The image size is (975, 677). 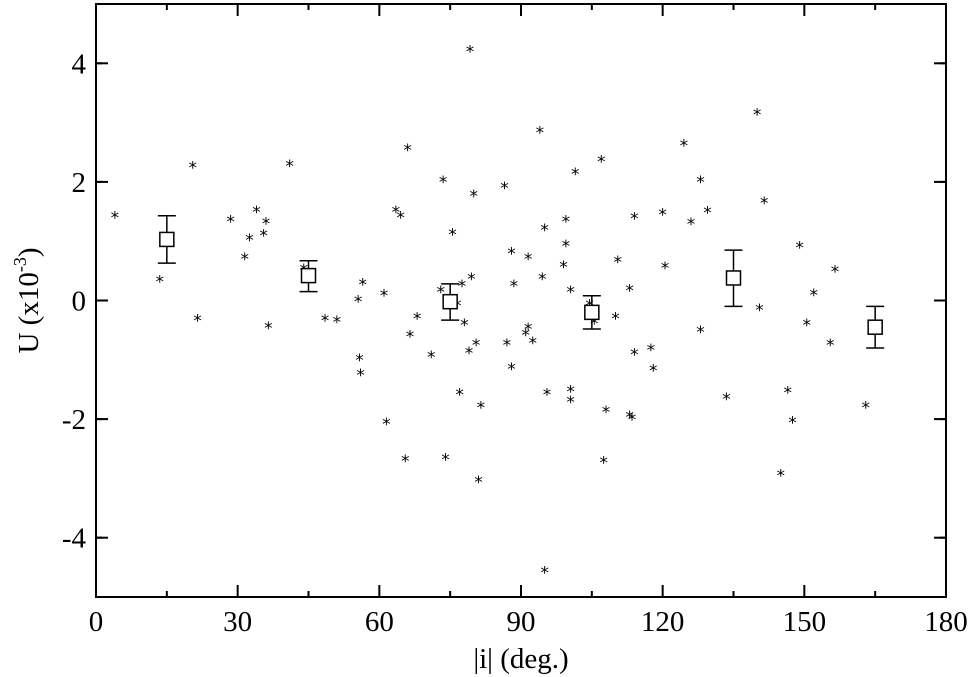 What do you see at coordinates (663, 622) in the screenshot?
I see `x-tick-label: 120` at bounding box center [663, 622].